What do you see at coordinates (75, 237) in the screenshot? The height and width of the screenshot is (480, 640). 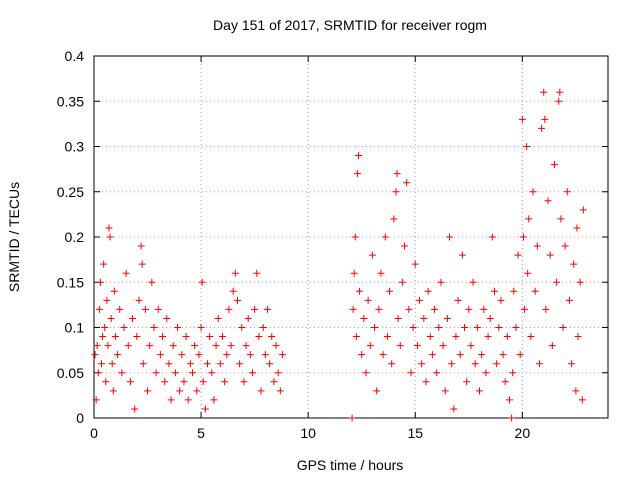 I see `y-tick-label: 0.2` at bounding box center [75, 237].